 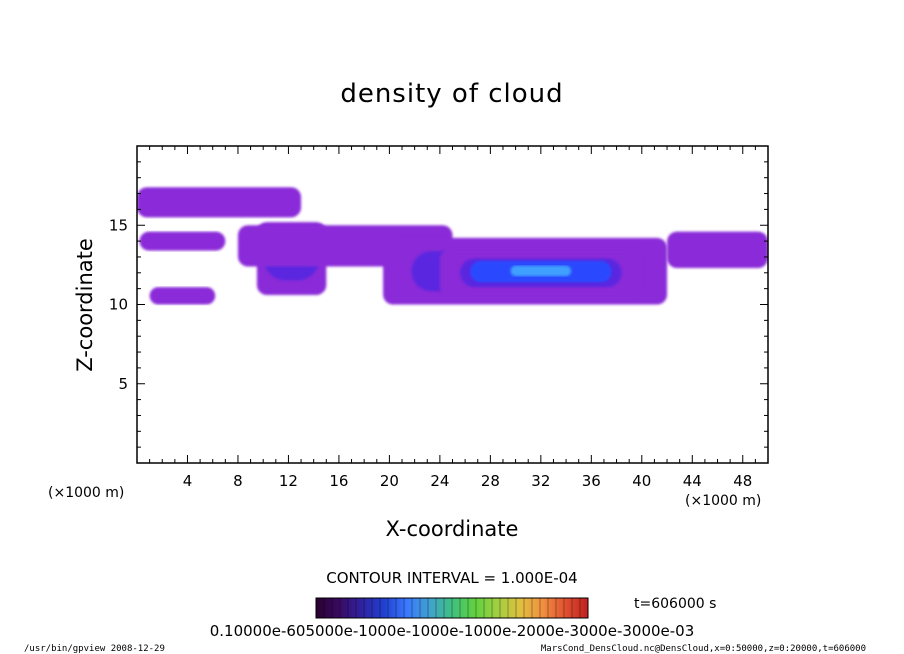 I want to click on contour-interval-label: CONTOUR INTERVAL = 1.000E-04, so click(x=451, y=578).